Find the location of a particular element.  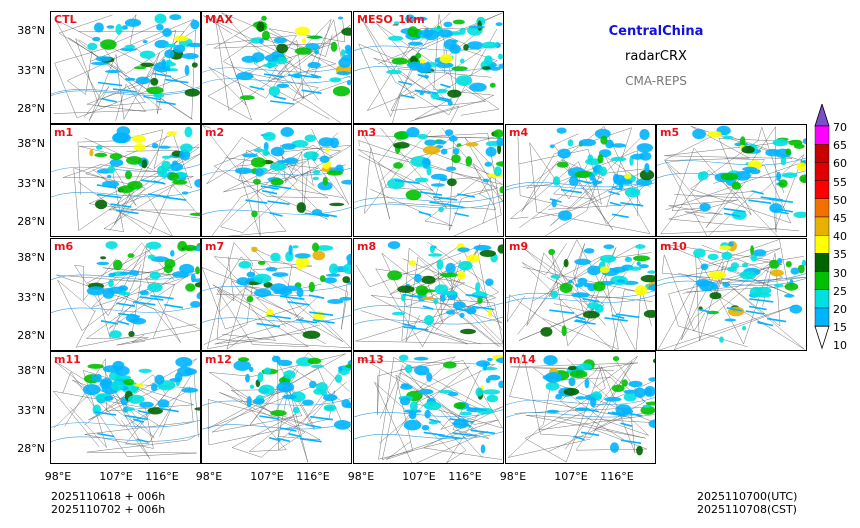

panel-m7: m7 is located at coordinates (276, 294).